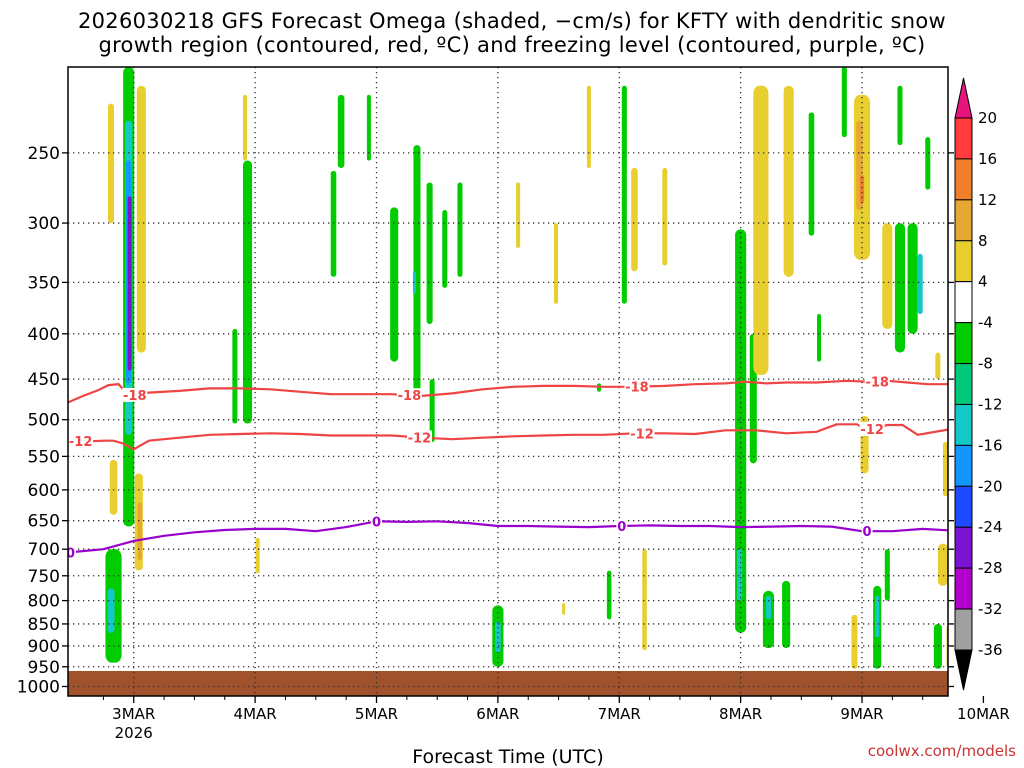 Image resolution: width=1024 pixels, height=768 pixels. I want to click on colorbar-arrow-top, so click(963, 98).